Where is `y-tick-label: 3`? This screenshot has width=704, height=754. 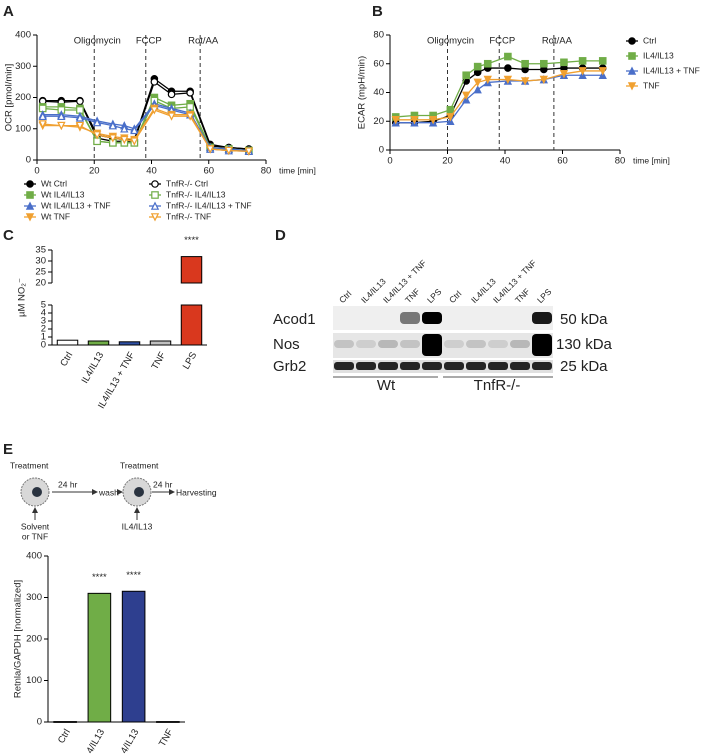 y-tick-label: 3 is located at coordinates (43, 321).